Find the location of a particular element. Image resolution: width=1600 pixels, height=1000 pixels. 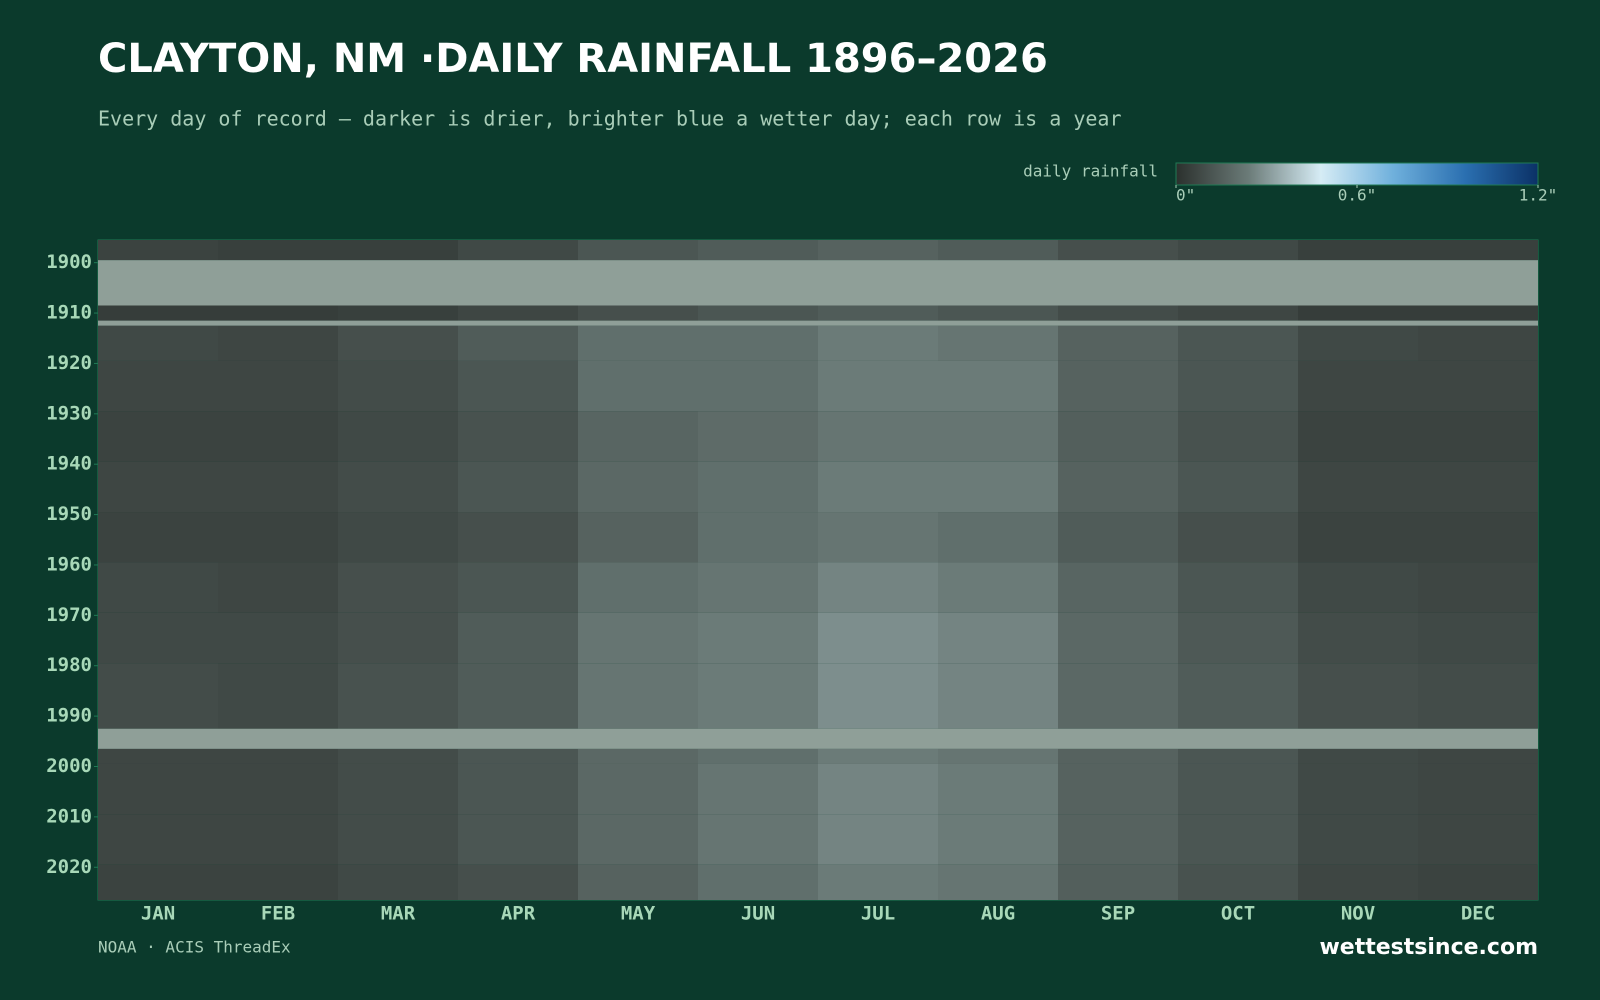

colorbar is located at coordinates (1357, 174).